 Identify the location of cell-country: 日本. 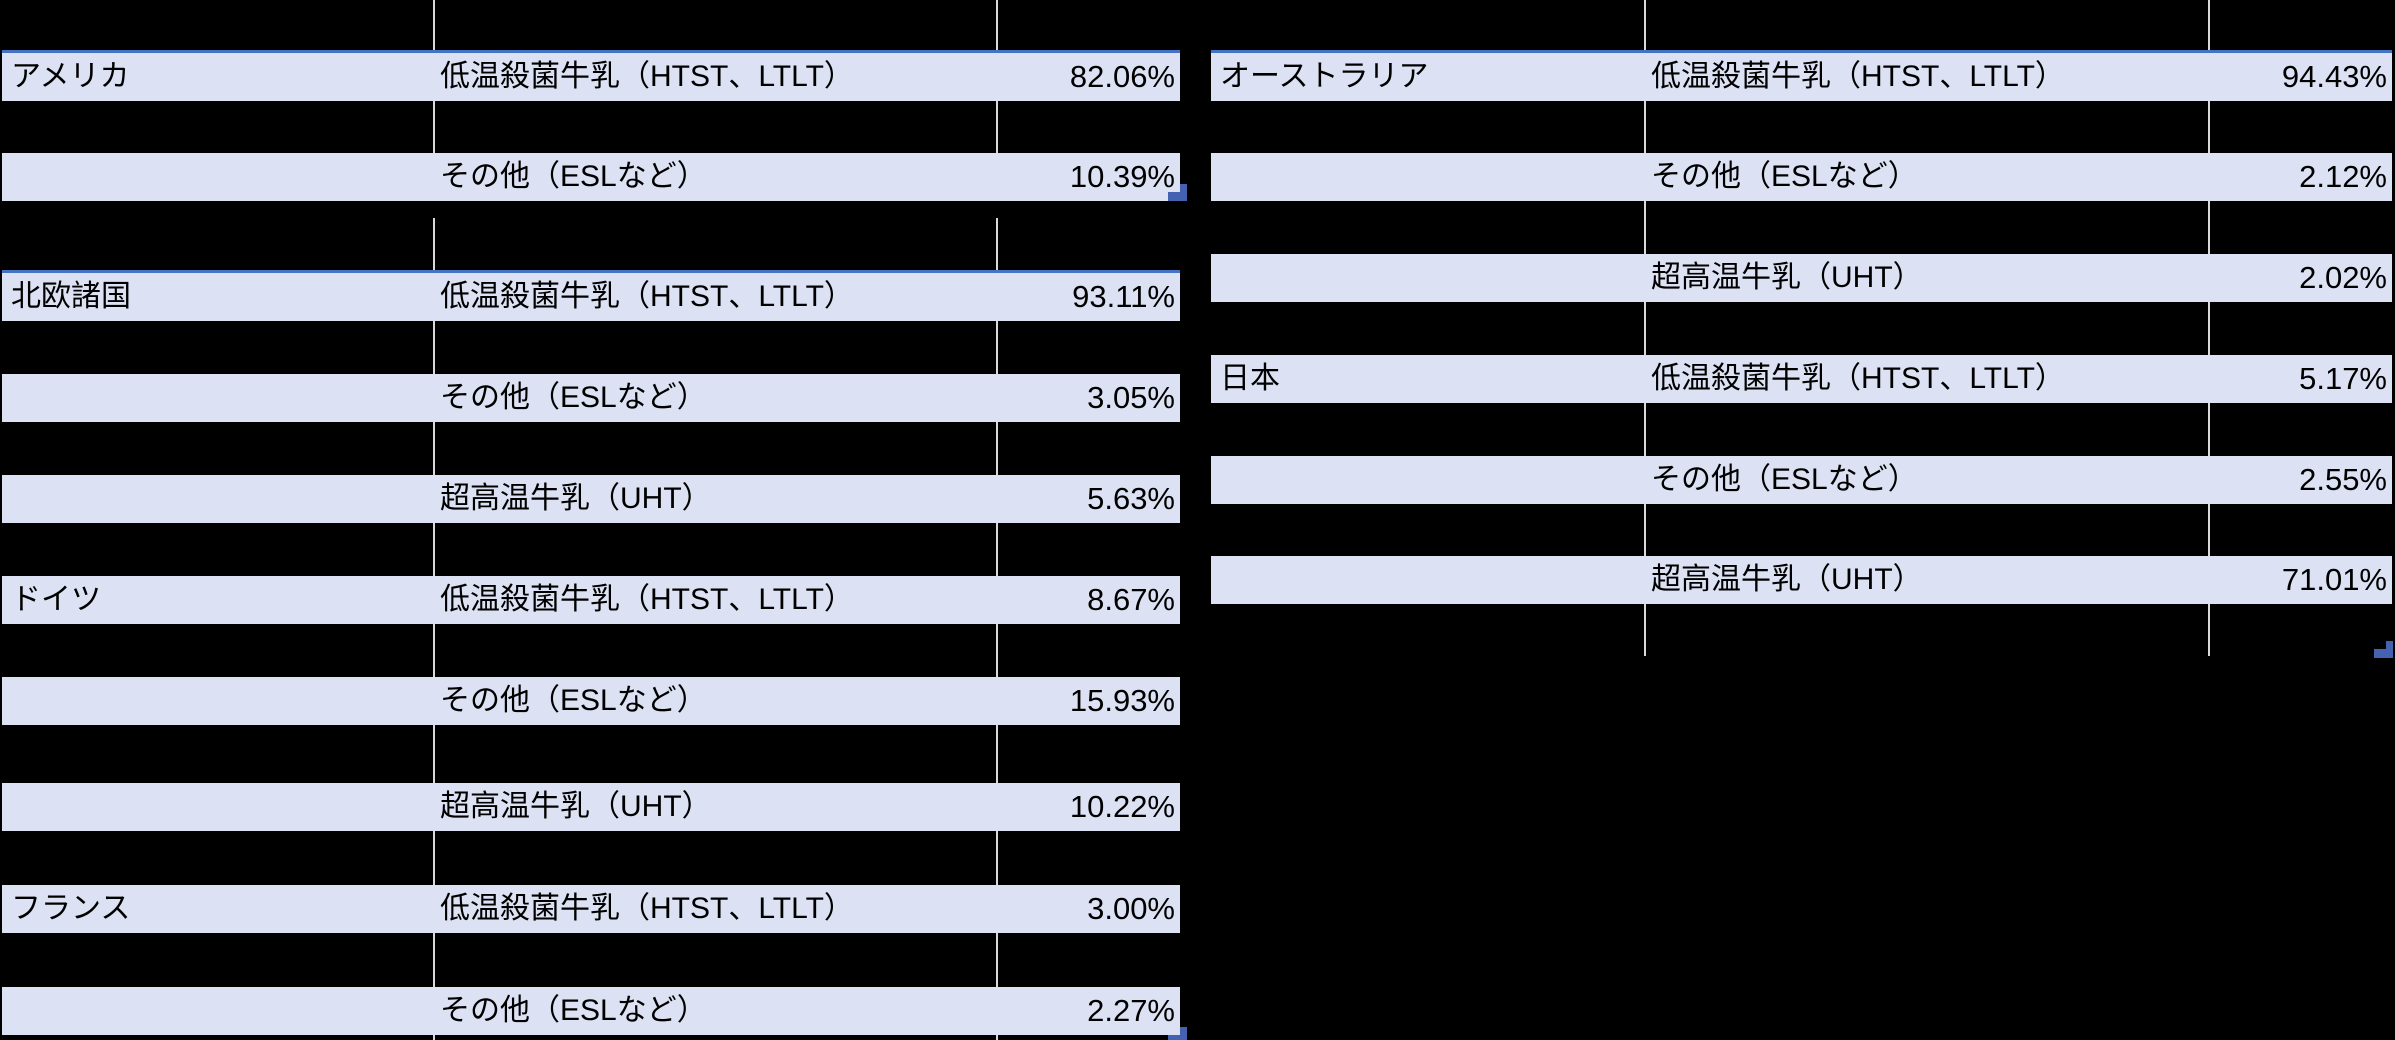
(1250, 378).